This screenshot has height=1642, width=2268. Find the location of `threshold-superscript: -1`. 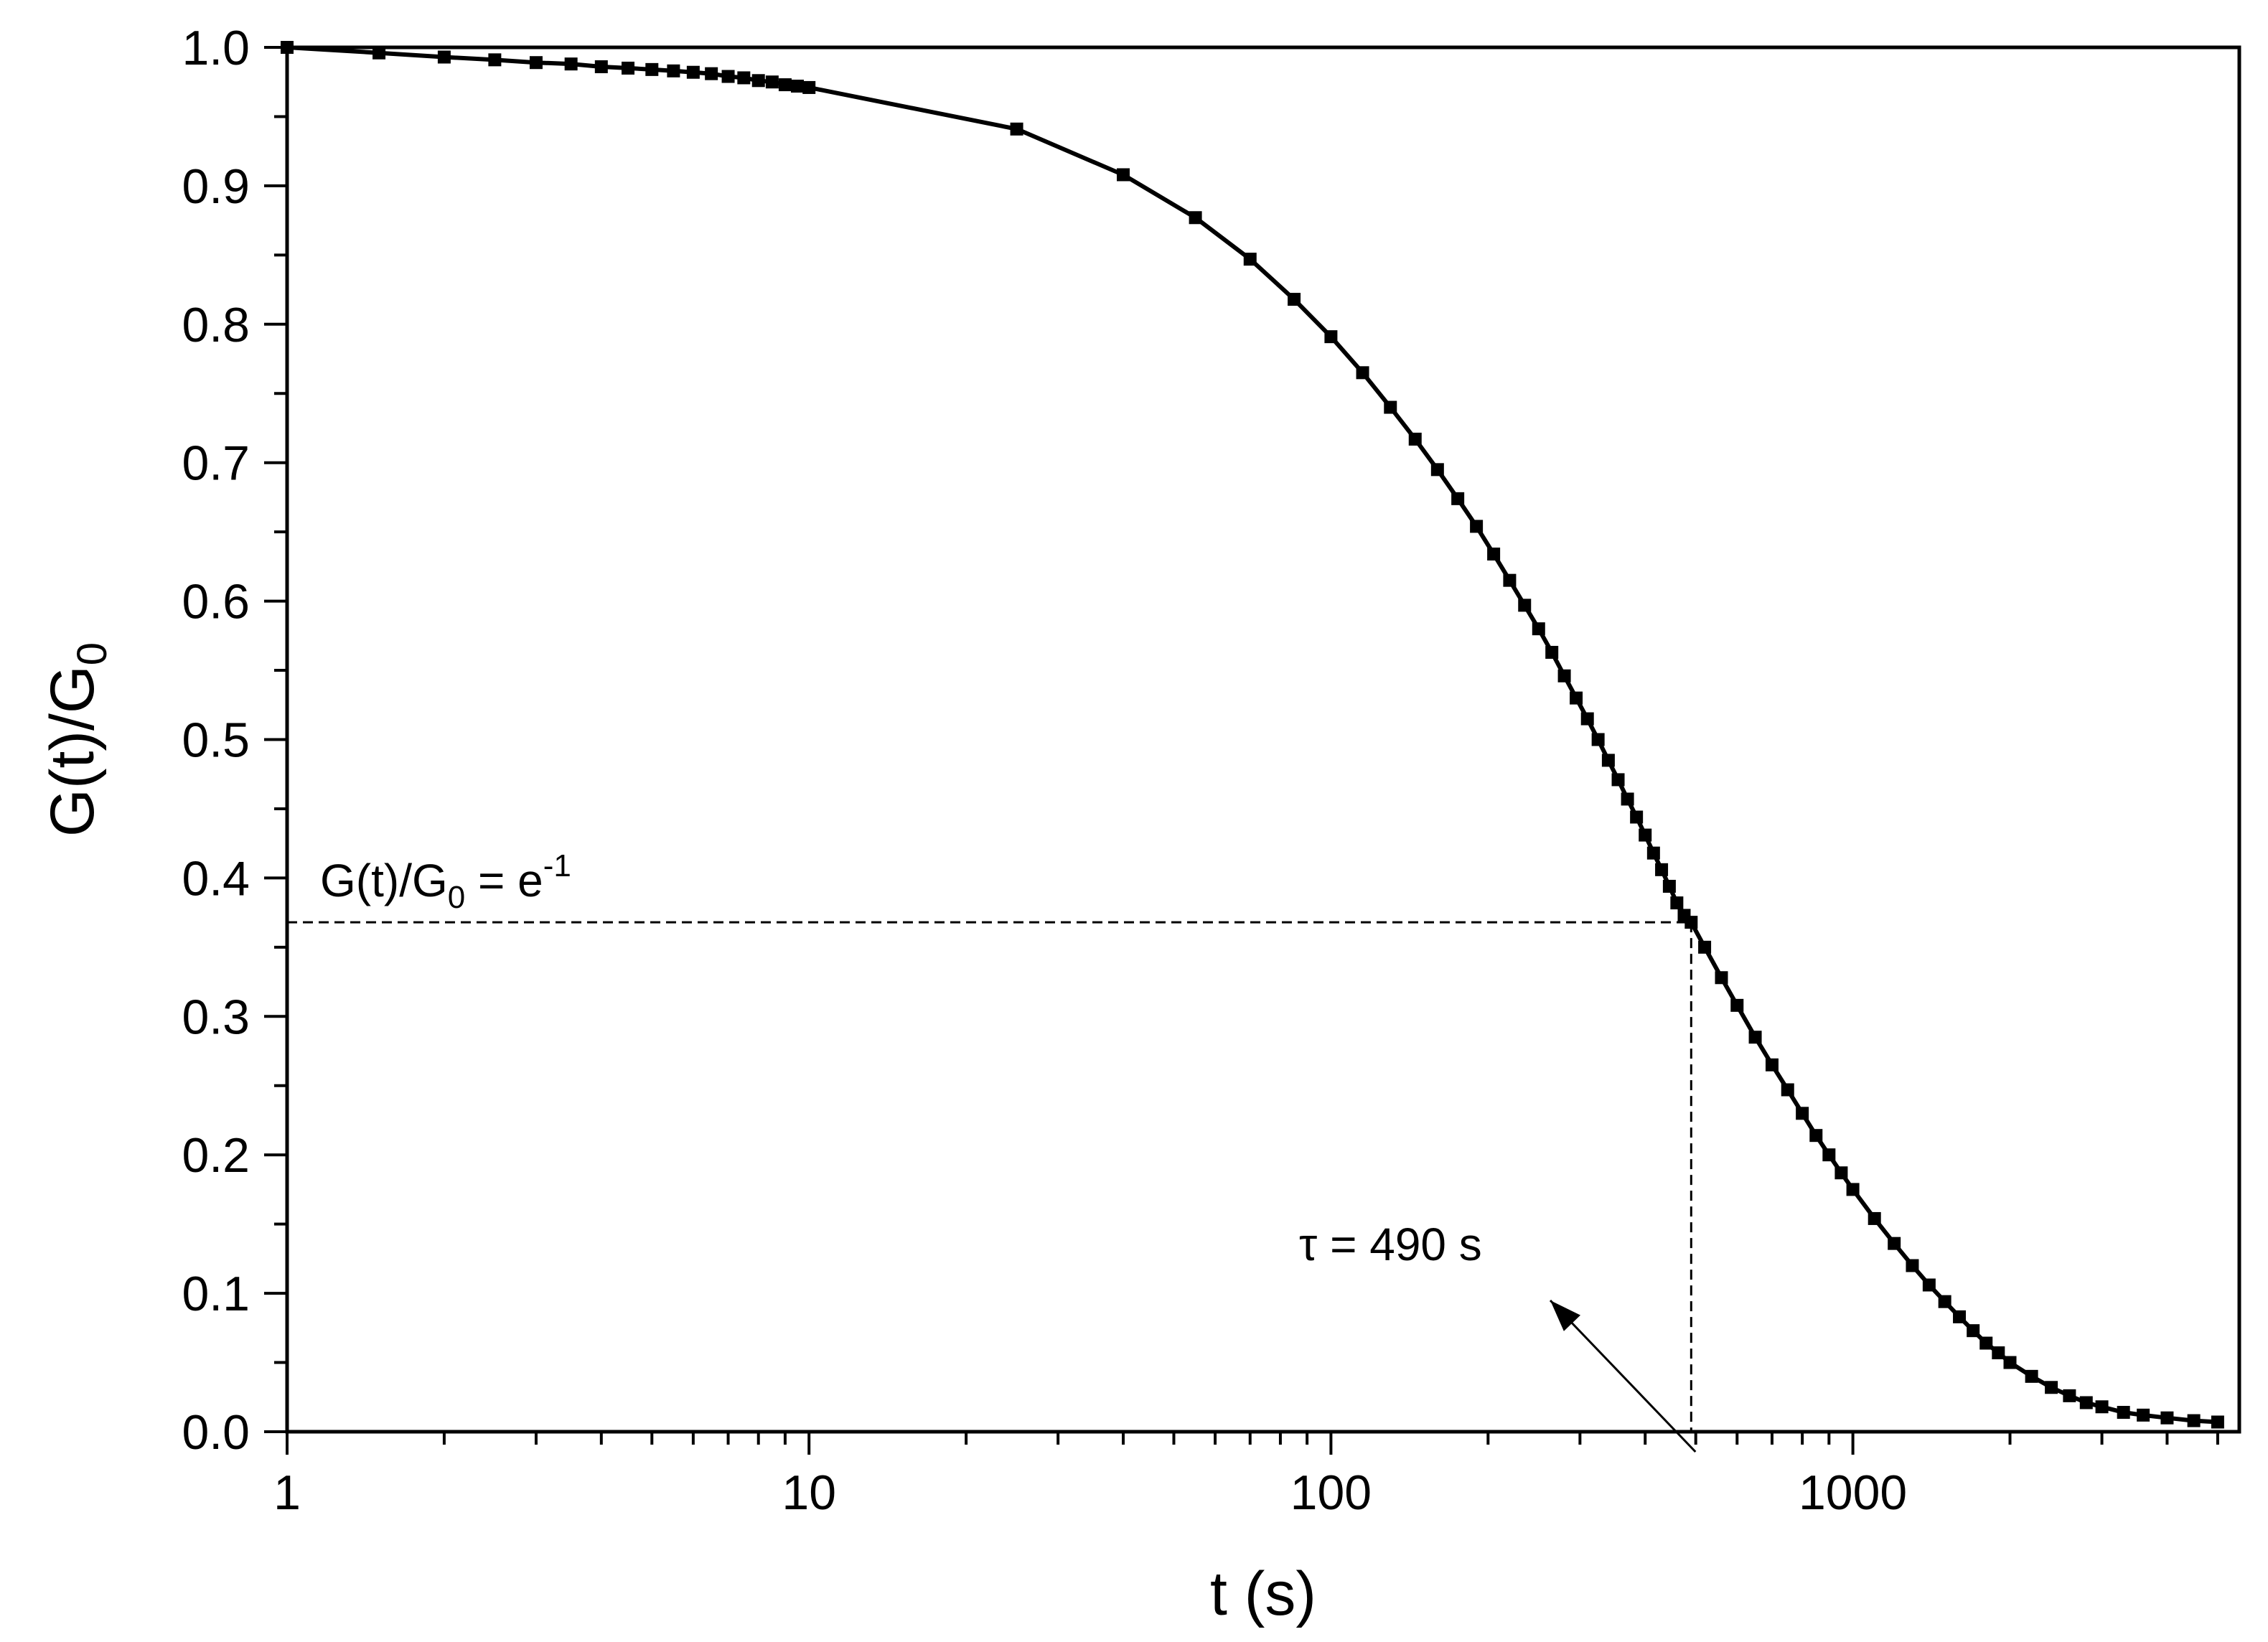

threshold-superscript: -1 is located at coordinates (557, 866).